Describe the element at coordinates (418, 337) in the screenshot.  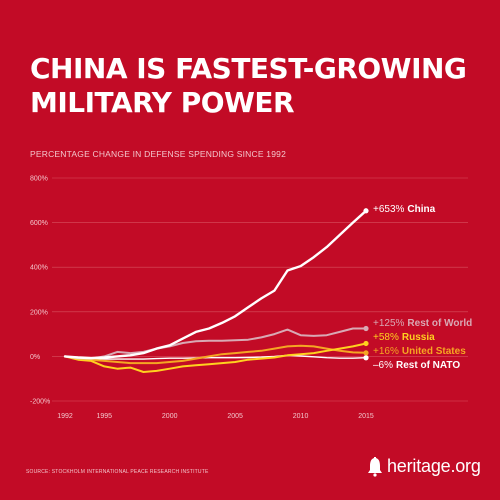
I see `series-label-name: Russia` at that location.